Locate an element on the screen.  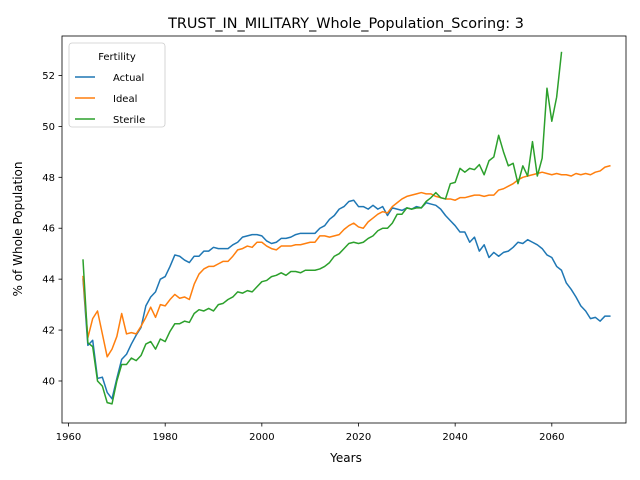
legend: Fertility Actual Ideal Sterile is located at coordinates (117, 85).